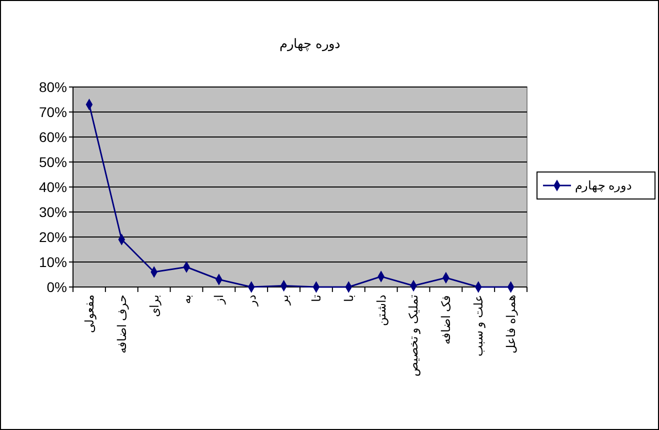  What do you see at coordinates (154, 306) in the screenshot?
I see `x-tick-label: برای` at bounding box center [154, 306].